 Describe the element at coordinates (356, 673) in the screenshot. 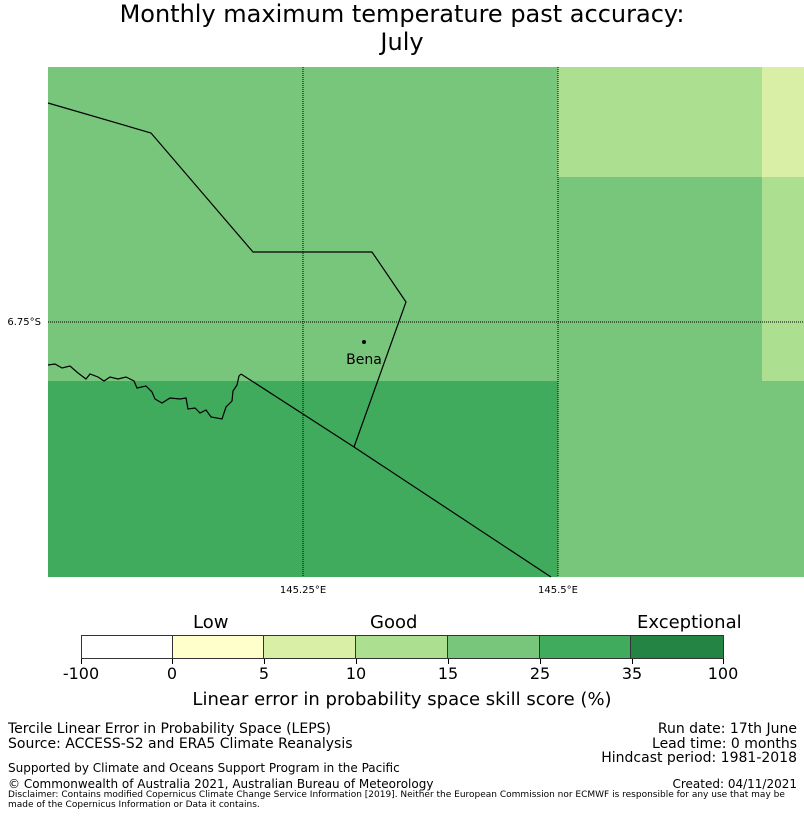

I see `colorbar-tick-label: 10` at that location.